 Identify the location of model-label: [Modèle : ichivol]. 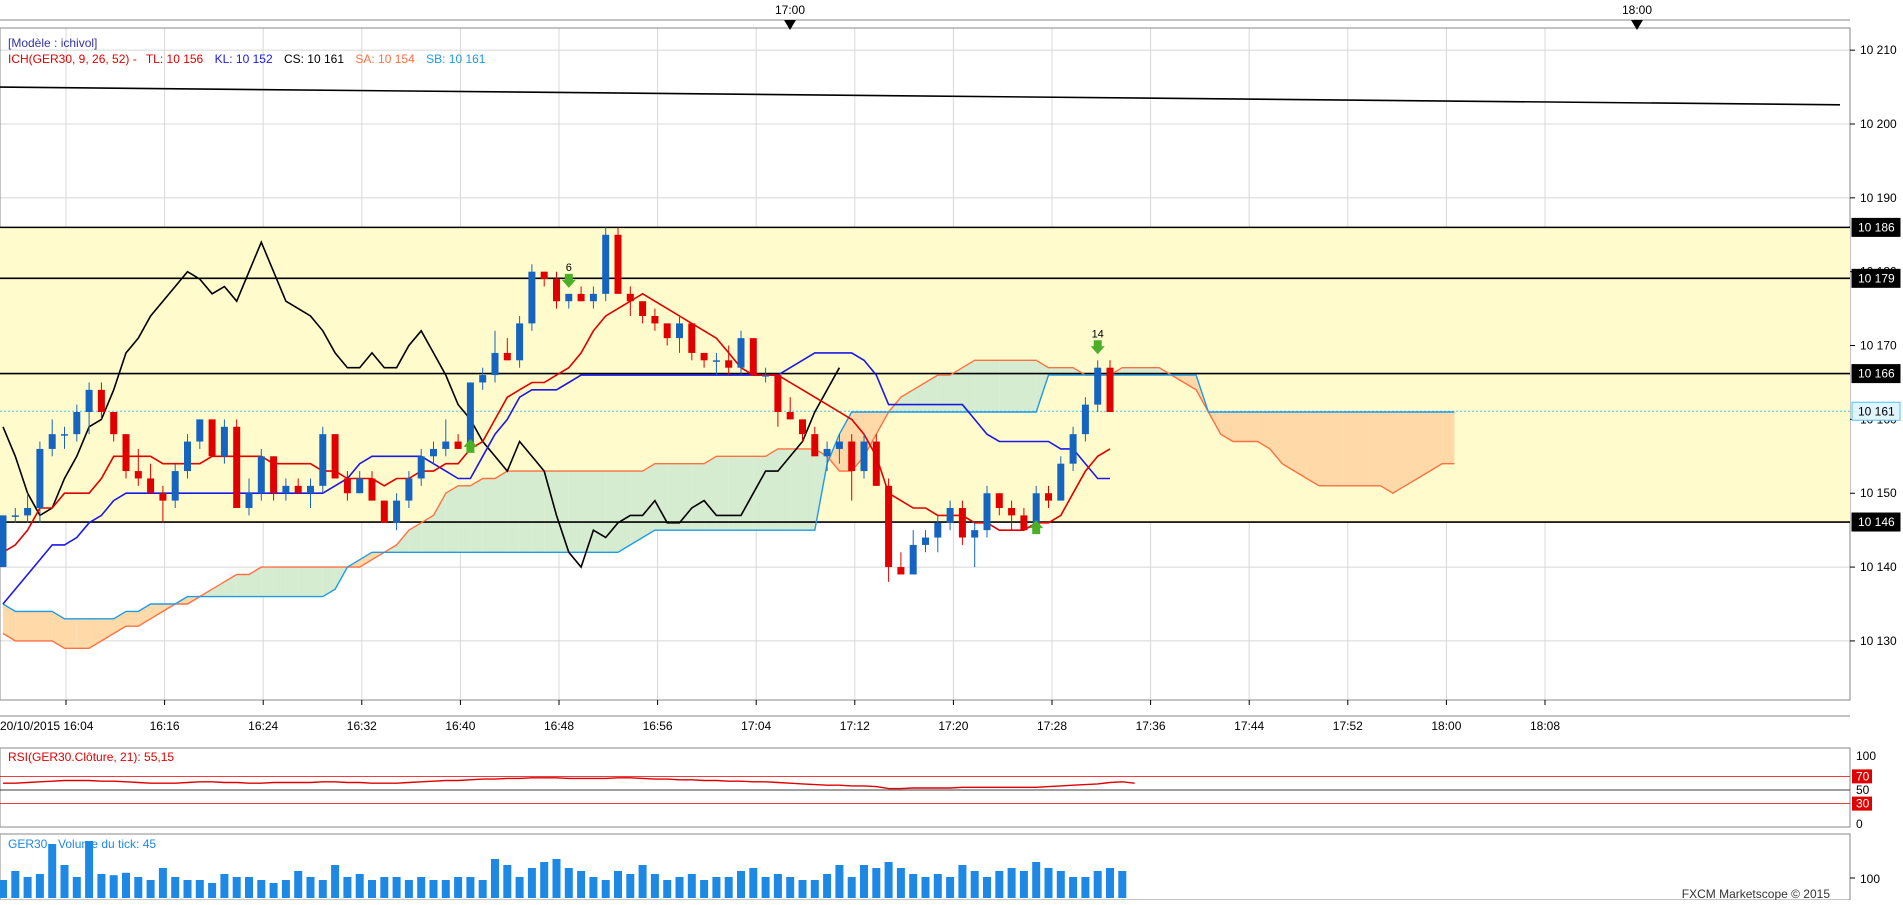
(52, 43).